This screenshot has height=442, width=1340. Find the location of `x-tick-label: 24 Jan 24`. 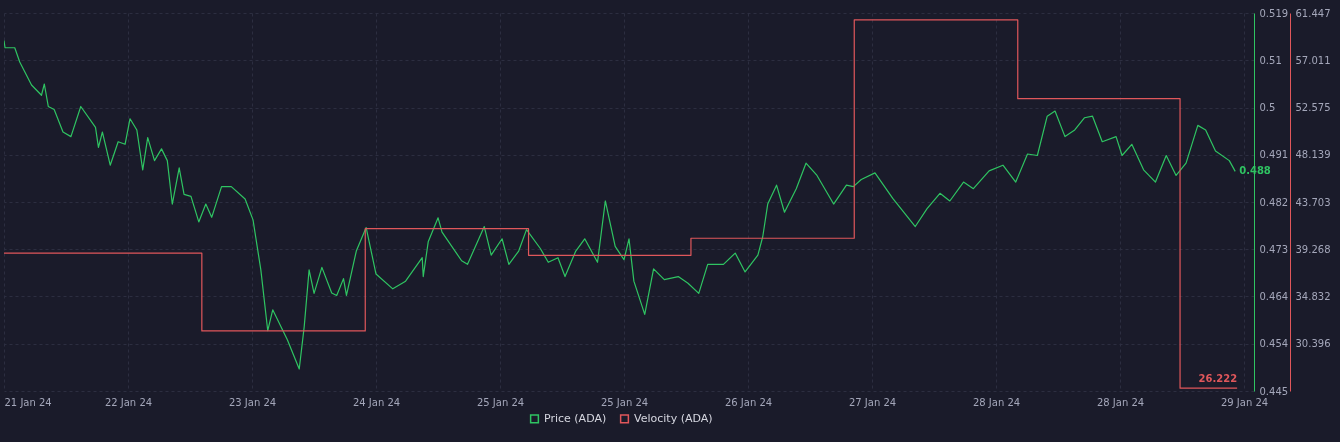

x-tick-label: 24 Jan 24 is located at coordinates (376, 402).